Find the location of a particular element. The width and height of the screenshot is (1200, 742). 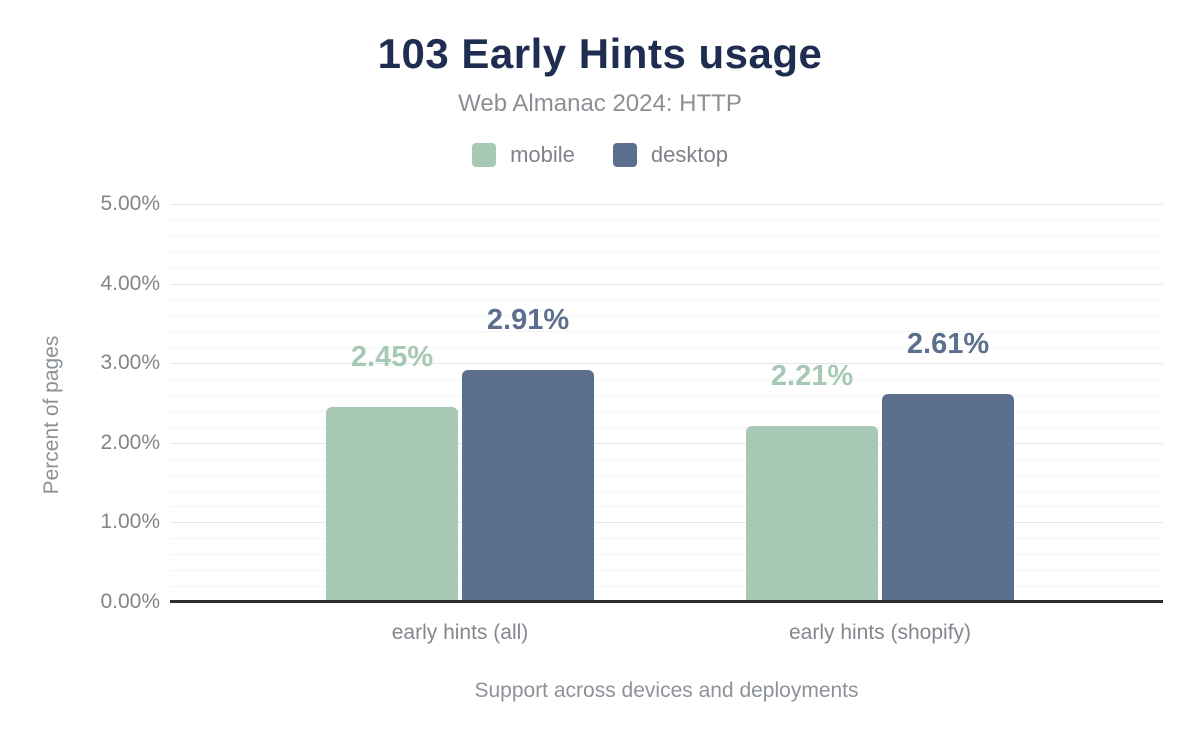

y-axis-tick-label: 5.00% is located at coordinates (130, 203).